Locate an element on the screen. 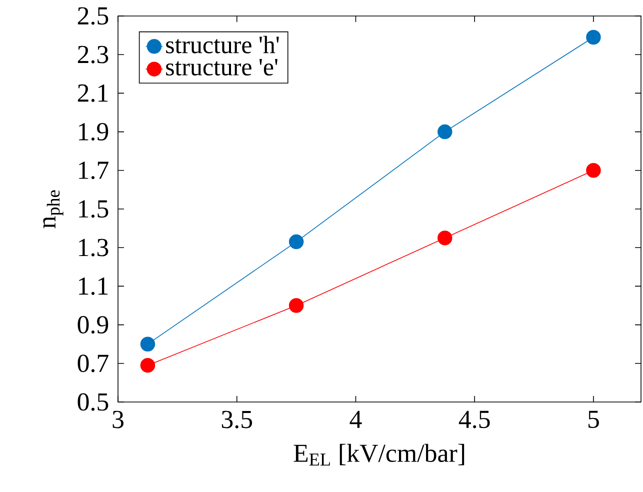  y-tick-label: 1.5 is located at coordinates (93, 209).